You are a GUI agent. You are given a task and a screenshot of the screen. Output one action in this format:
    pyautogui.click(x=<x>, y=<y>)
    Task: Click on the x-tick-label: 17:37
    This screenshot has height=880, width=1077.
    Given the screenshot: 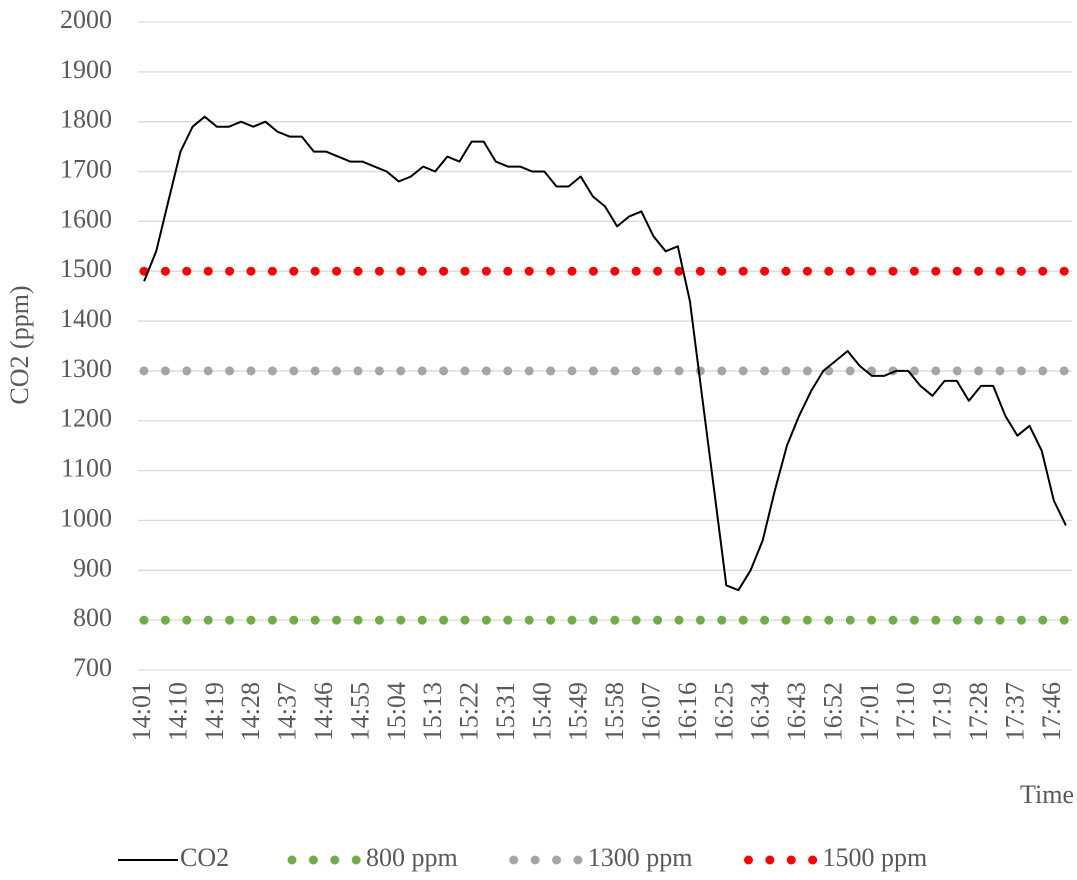 What is the action you would take?
    pyautogui.click(x=1014, y=711)
    